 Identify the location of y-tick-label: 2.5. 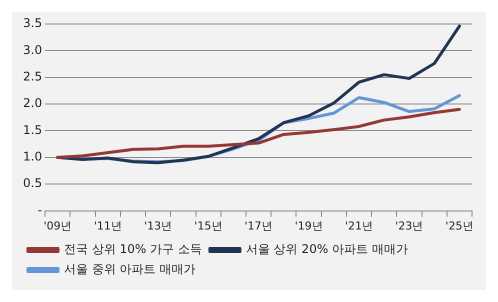
(32, 76).